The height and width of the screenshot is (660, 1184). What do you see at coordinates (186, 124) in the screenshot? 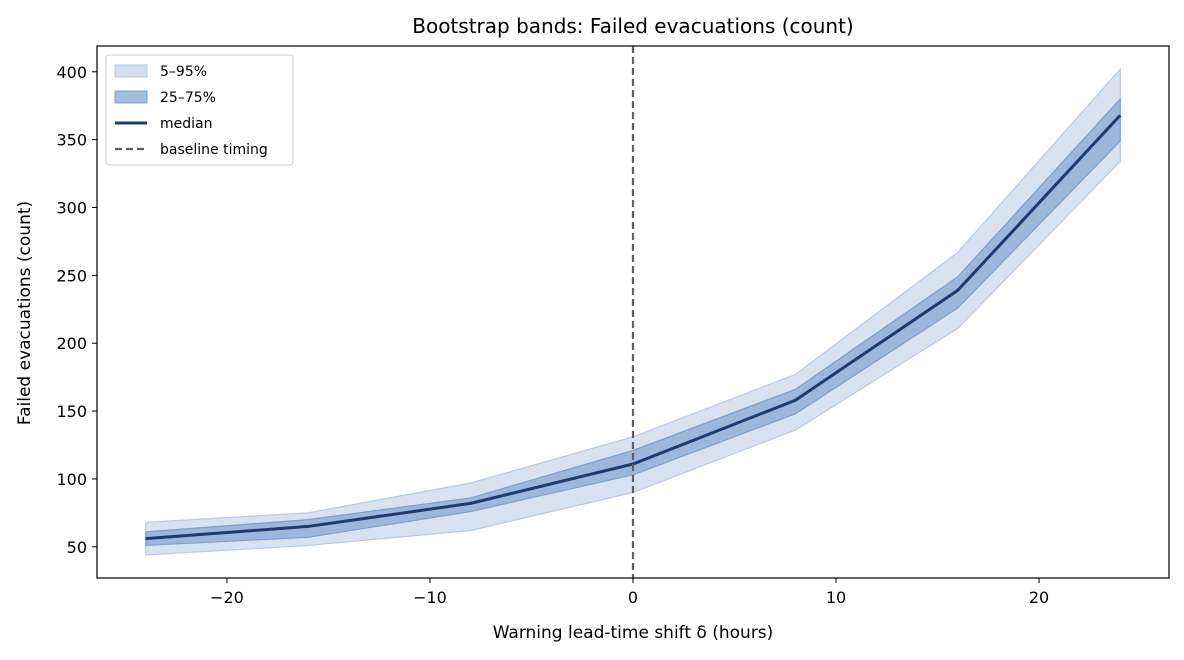
I see `legend-label: median` at bounding box center [186, 124].